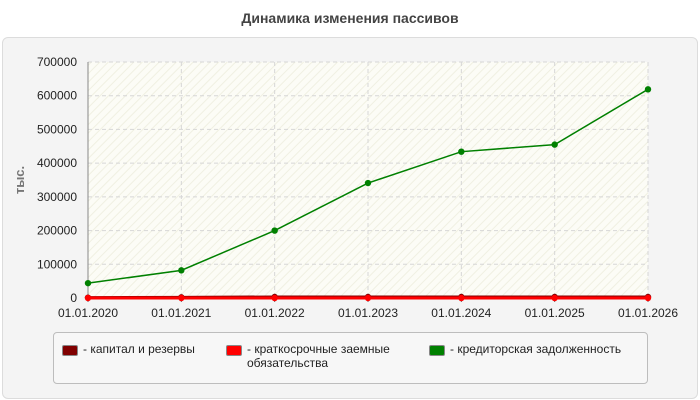 This screenshot has height=400, width=700. I want to click on y-tick-label: 700000, so click(57, 62).